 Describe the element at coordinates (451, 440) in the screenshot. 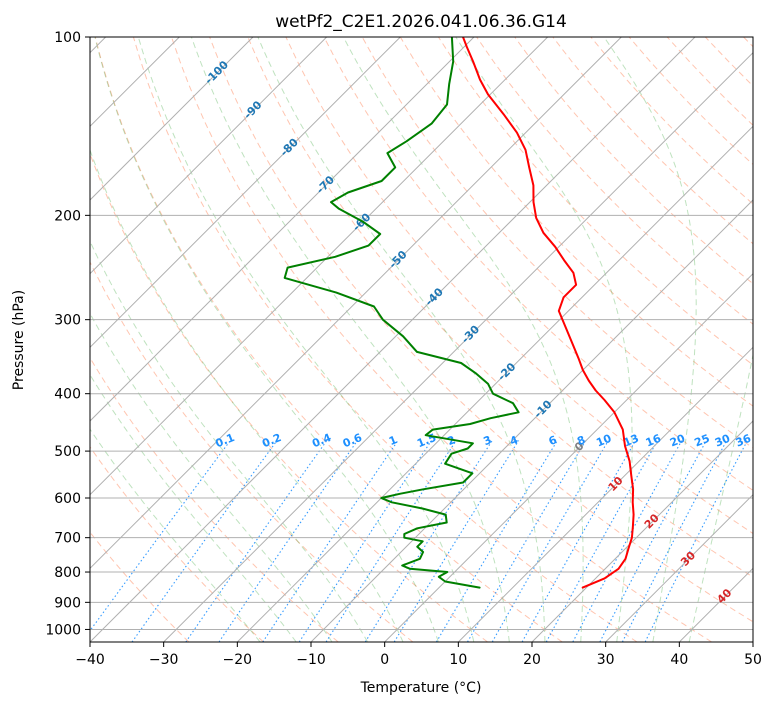

I see `mixing-ratio-label: 2` at that location.